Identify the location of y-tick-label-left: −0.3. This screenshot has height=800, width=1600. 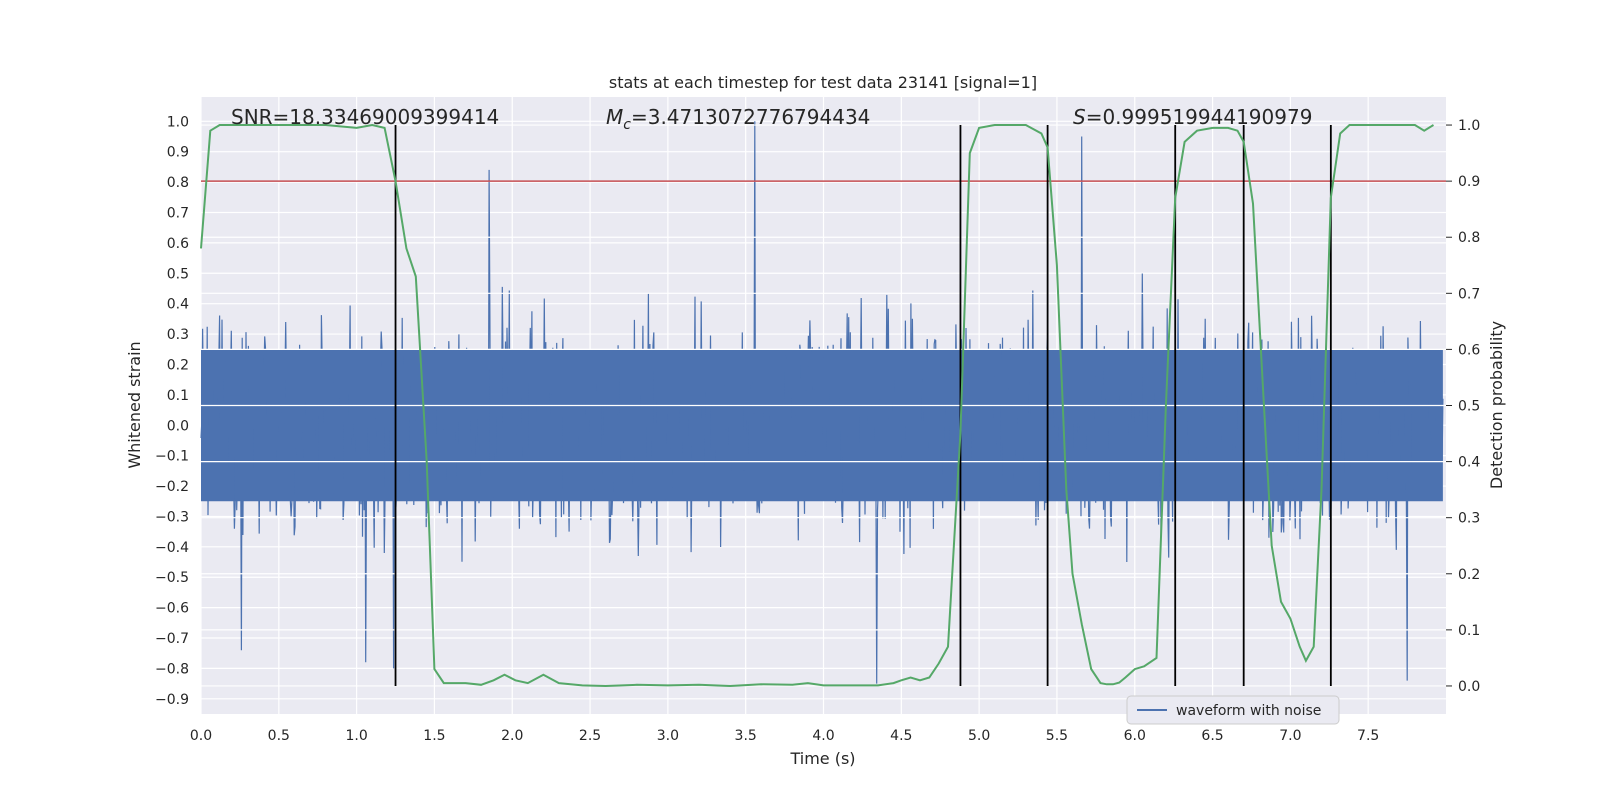
(172, 517).